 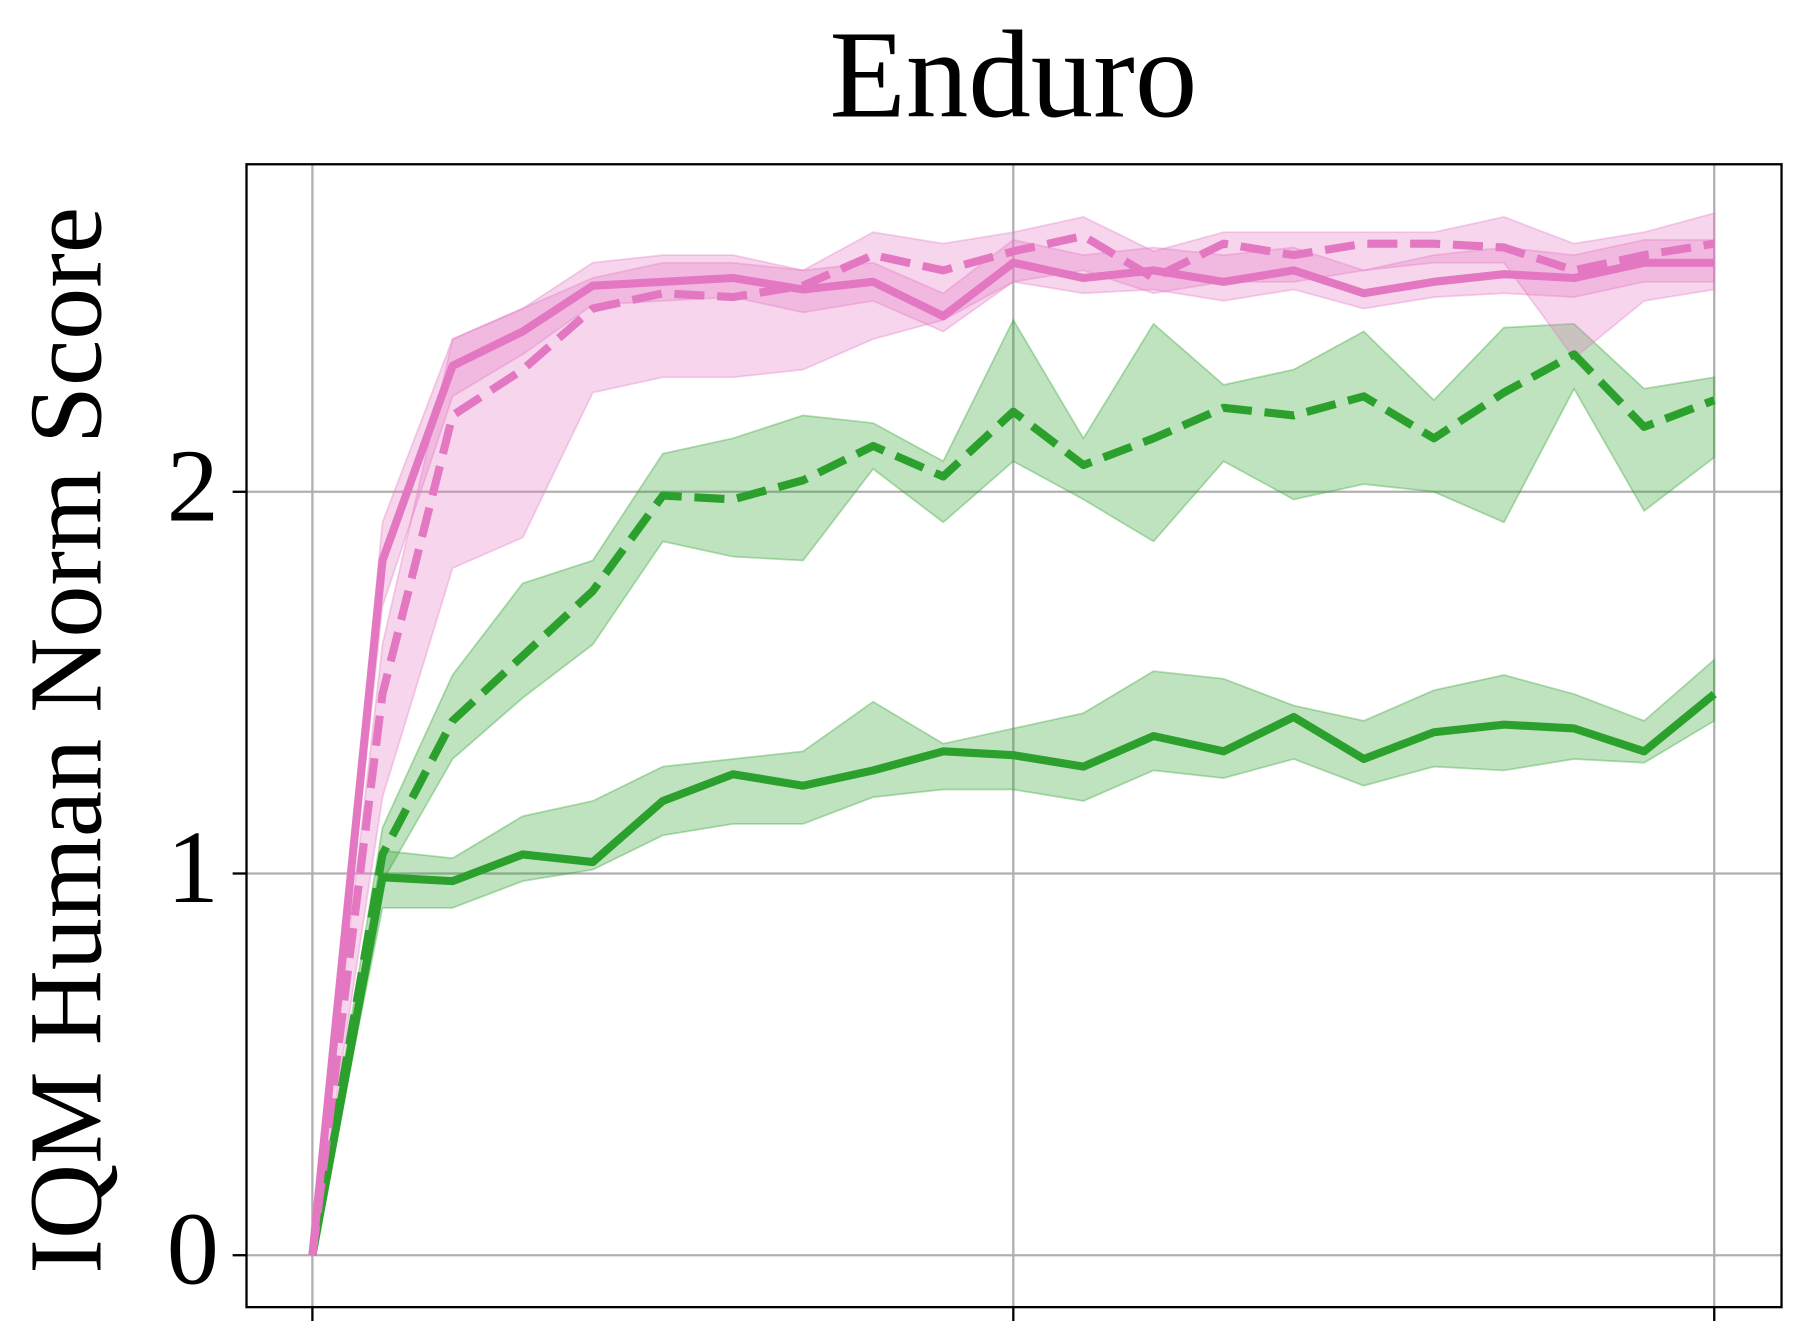 What do you see at coordinates (193, 485) in the screenshot?
I see `y-tick-label: 2` at bounding box center [193, 485].